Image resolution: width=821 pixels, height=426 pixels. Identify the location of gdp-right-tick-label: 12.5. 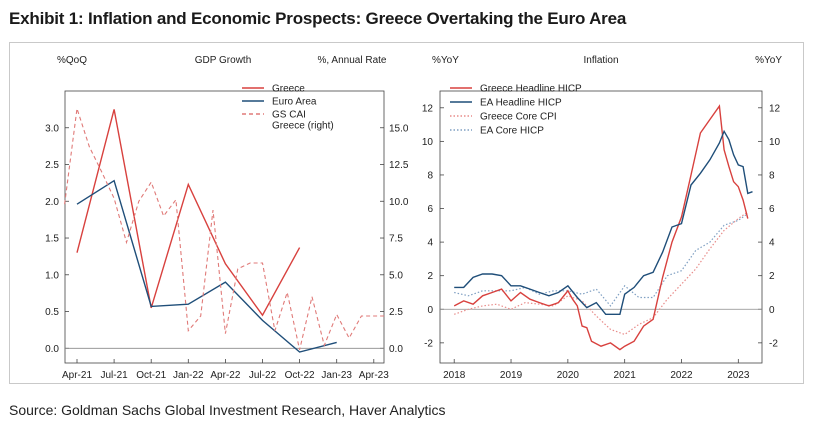
(399, 165).